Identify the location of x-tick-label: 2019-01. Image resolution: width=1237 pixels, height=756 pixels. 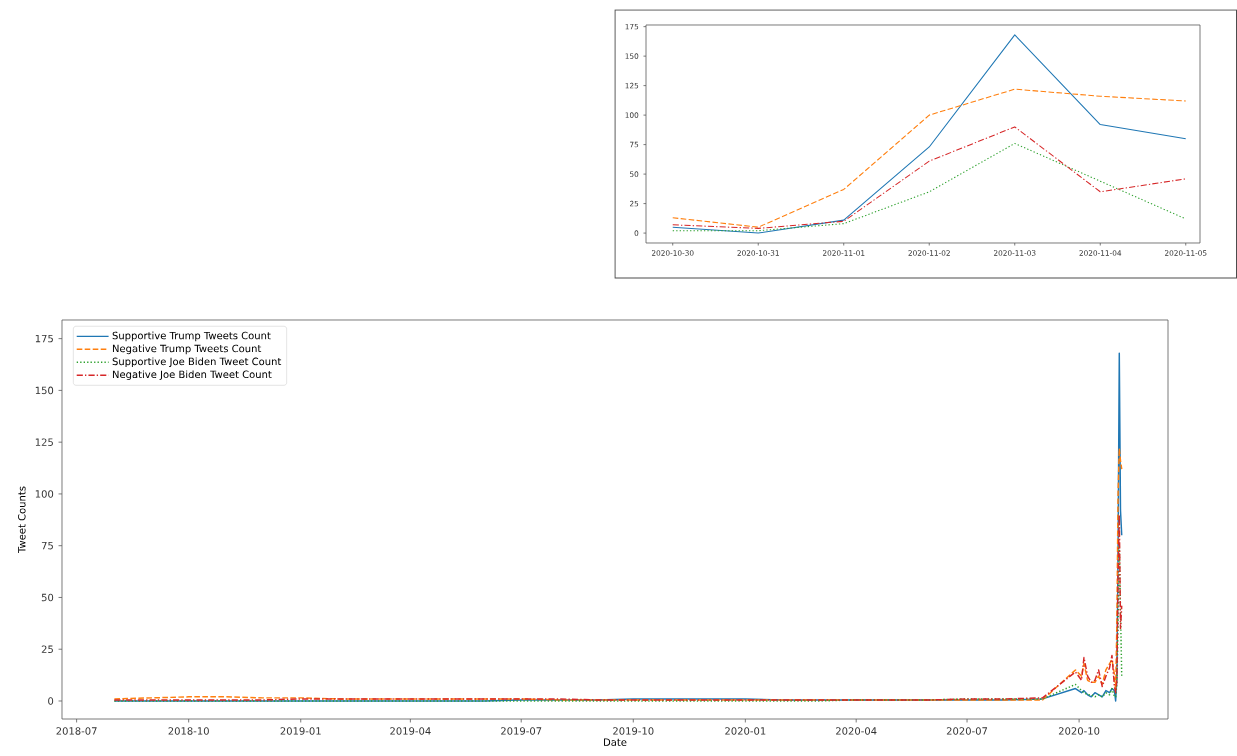
(300, 731).